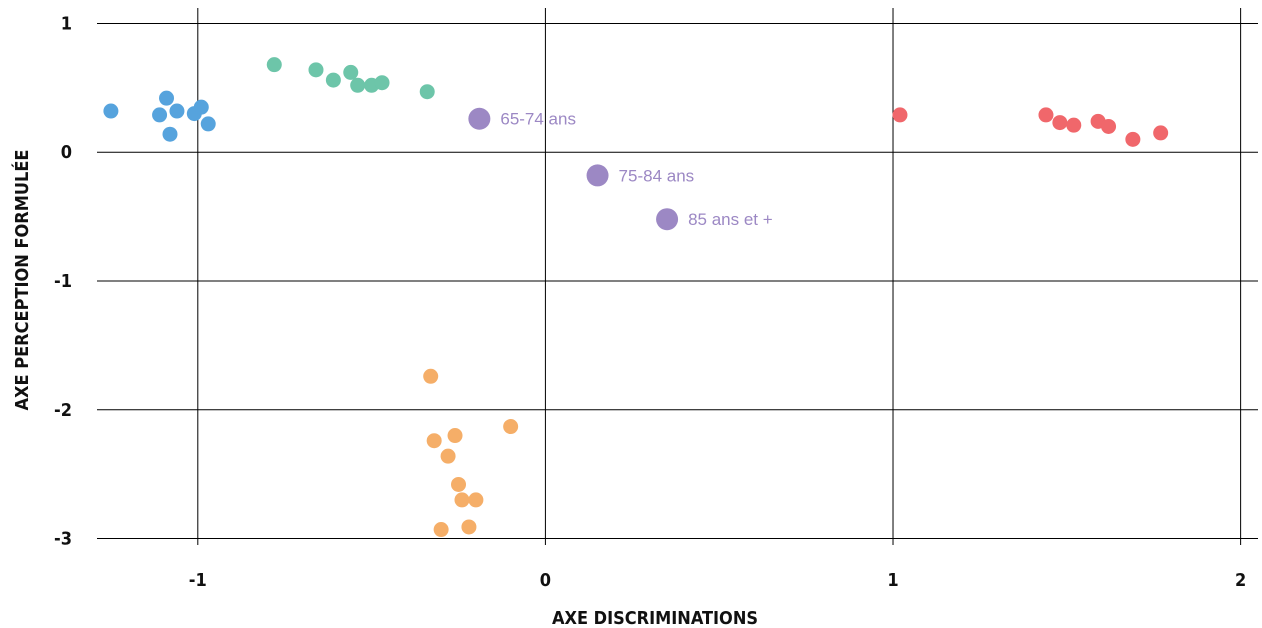  I want to click on x-tick-label: 2, so click(1240, 580).